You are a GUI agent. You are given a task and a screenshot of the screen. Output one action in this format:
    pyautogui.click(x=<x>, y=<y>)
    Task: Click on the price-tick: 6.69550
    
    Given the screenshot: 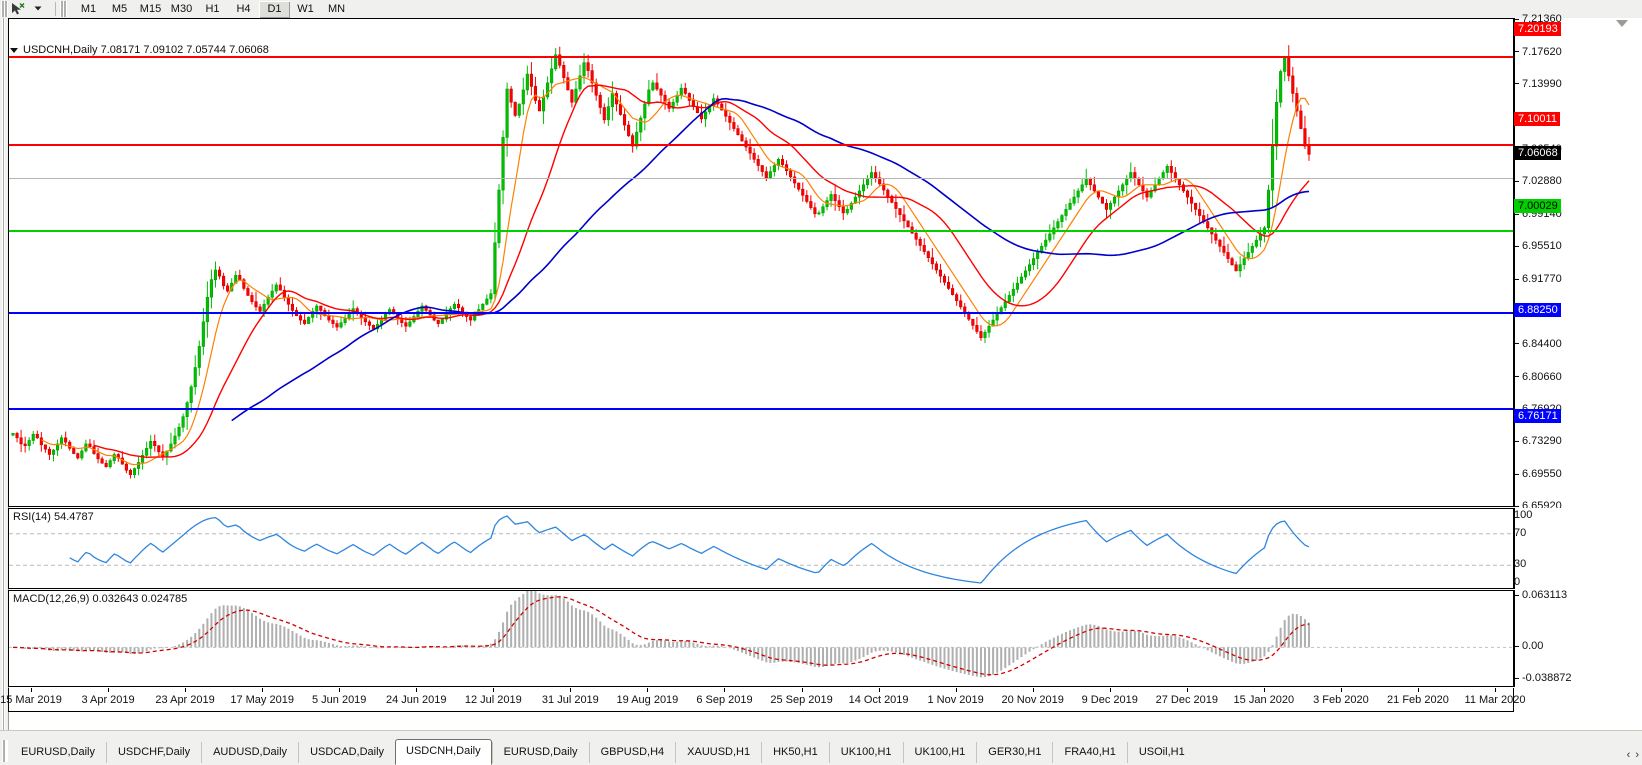 What is the action you would take?
    pyautogui.click(x=1538, y=474)
    